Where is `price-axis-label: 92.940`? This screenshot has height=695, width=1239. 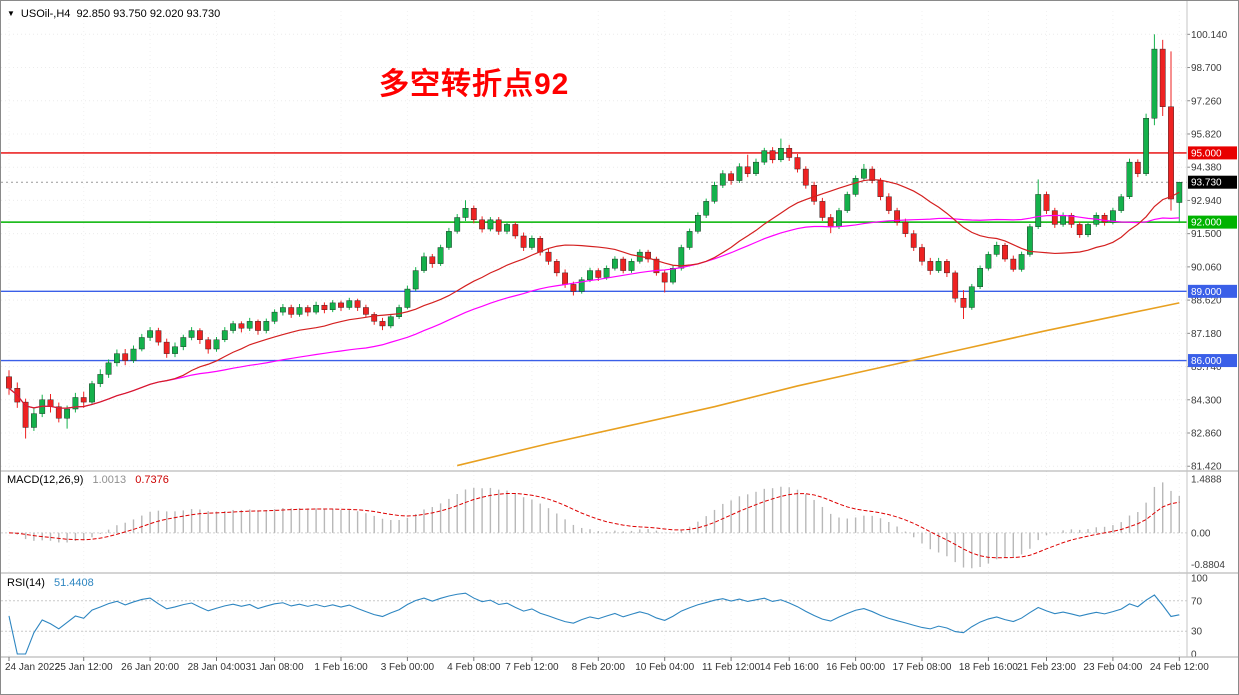
price-axis-label: 92.940 is located at coordinates (1206, 201).